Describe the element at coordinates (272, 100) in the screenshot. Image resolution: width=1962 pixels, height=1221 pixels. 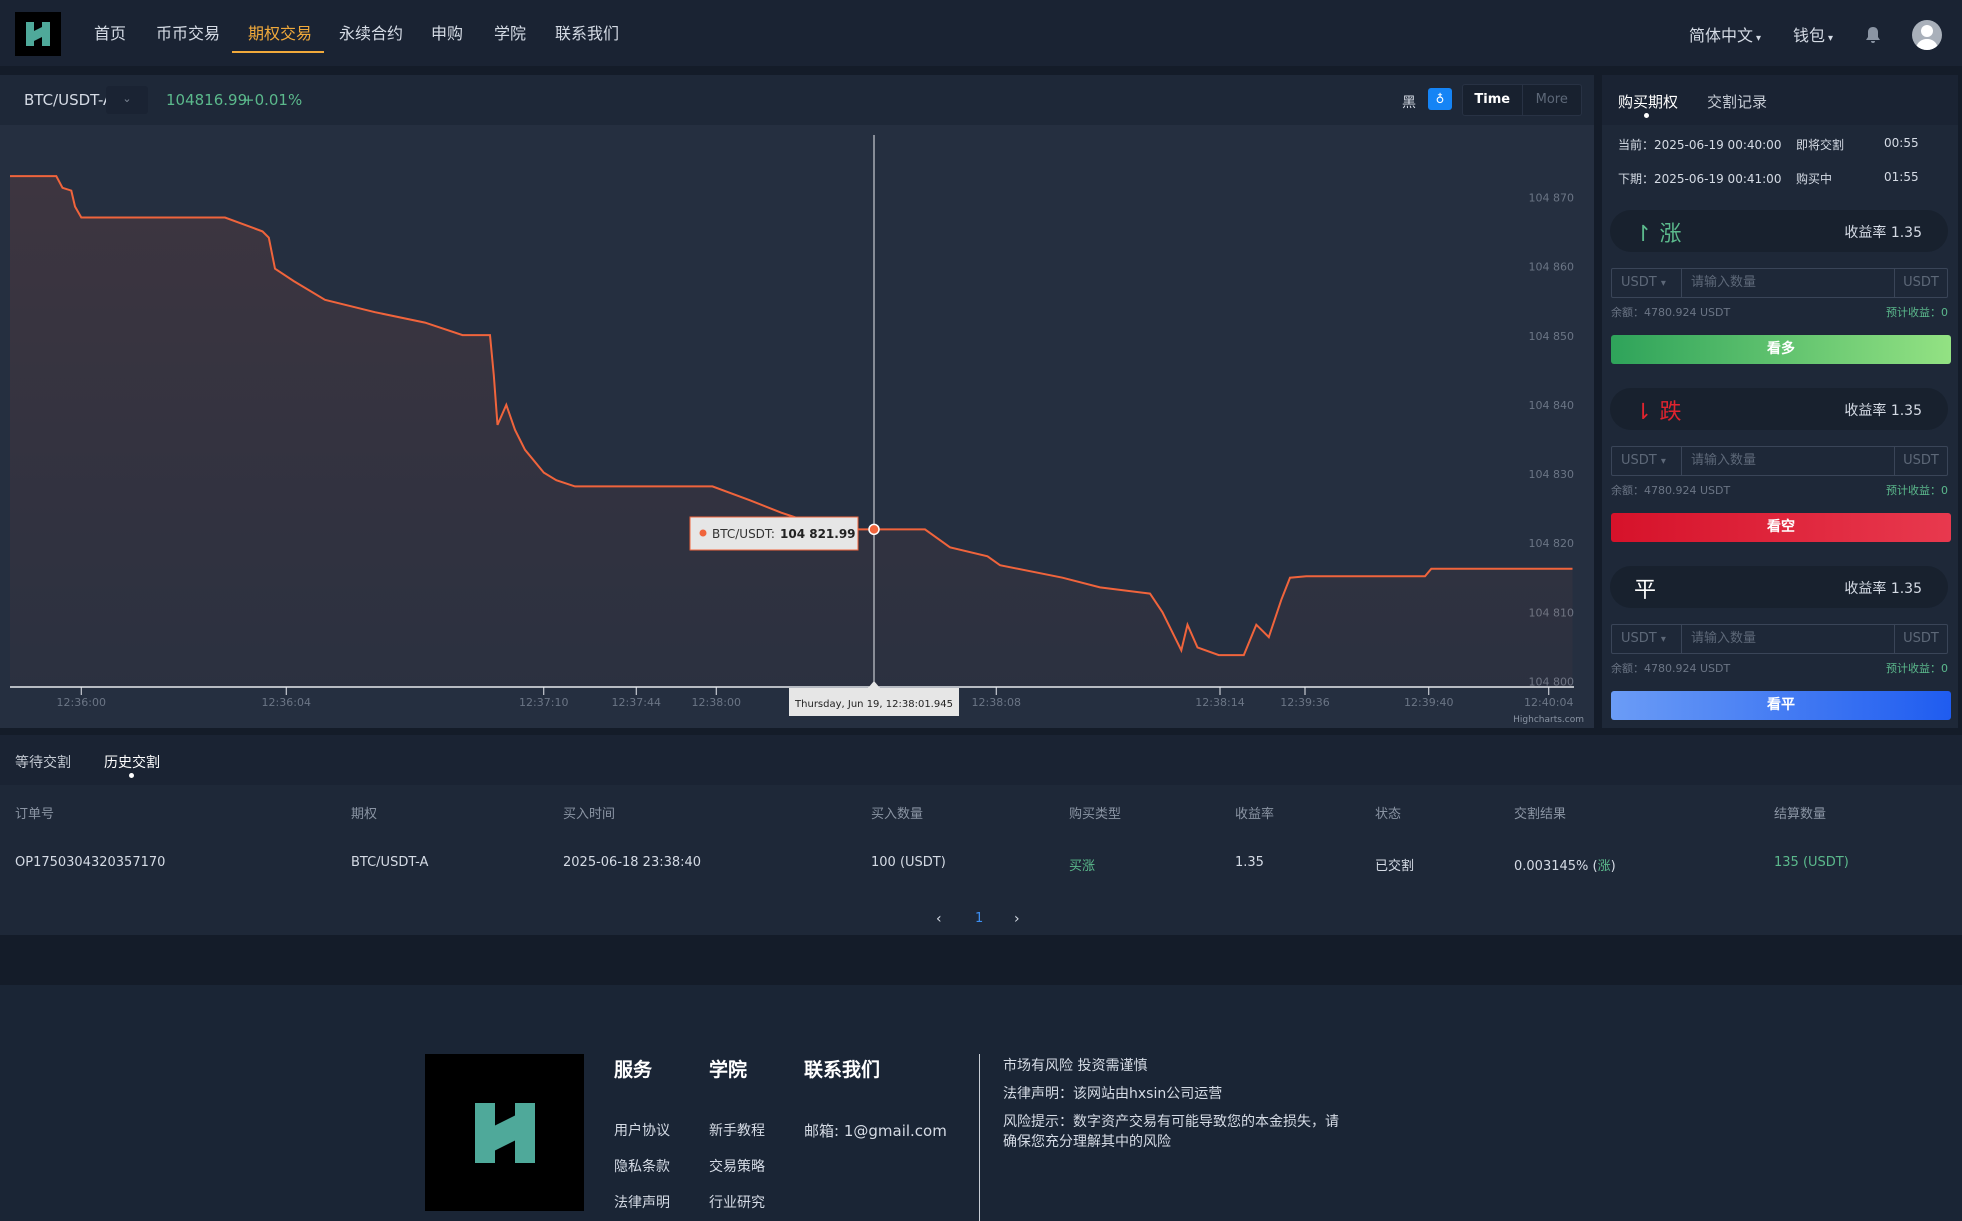
I see `price-change: +0.01%` at that location.